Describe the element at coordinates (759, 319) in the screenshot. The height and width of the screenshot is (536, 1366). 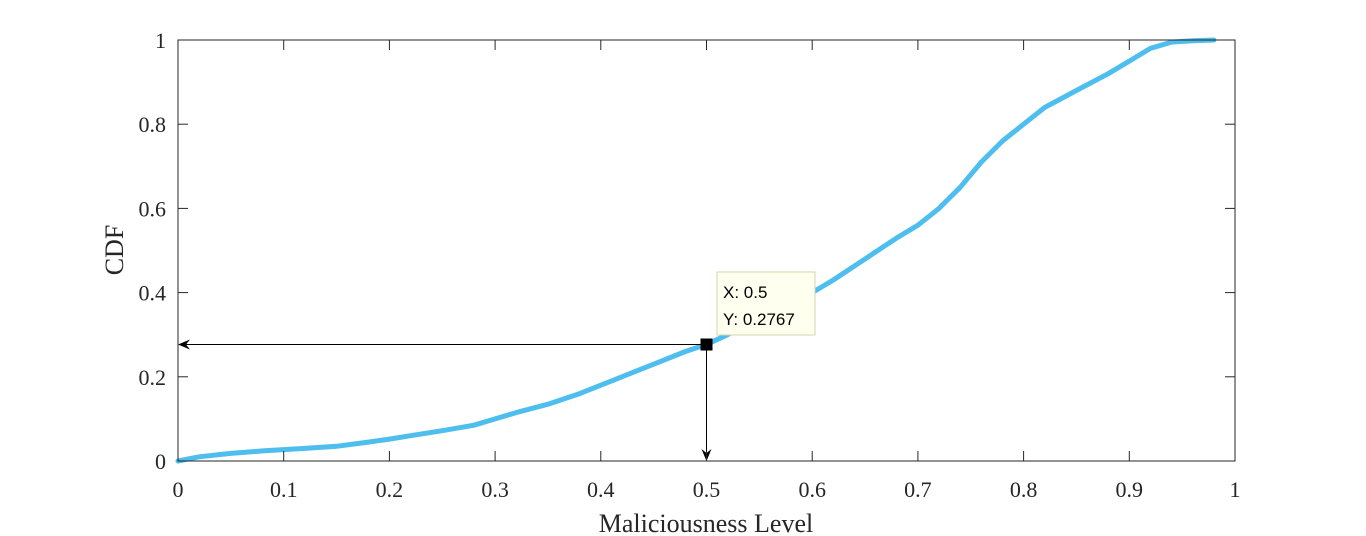
I see `data-tip-y: Y: 0.2767` at that location.